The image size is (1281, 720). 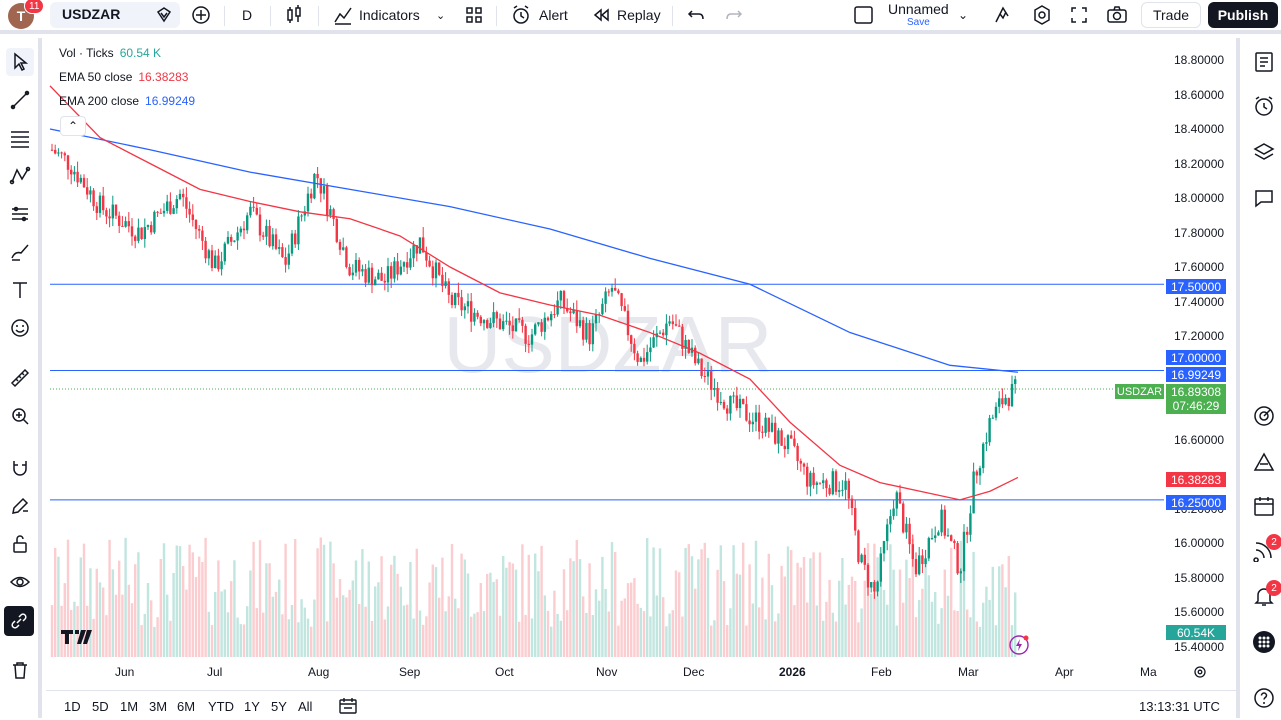 I want to click on time-tick-label: Ma, so click(x=1148, y=672).